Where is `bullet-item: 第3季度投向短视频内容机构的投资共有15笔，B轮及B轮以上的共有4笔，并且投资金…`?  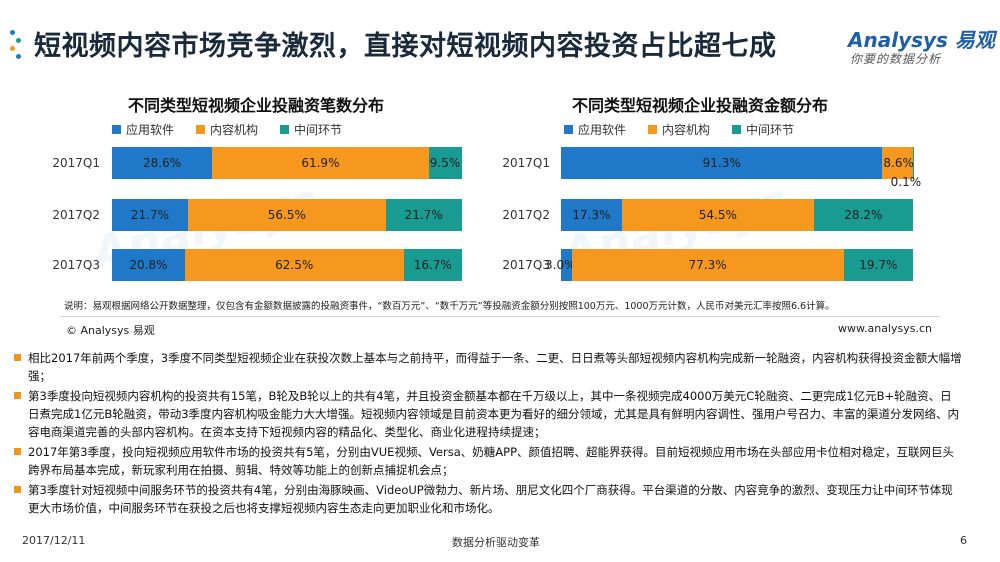
bullet-item: 第3季度投向短视频内容机构的投资共有15笔，B轮及B轮以上的共有4笔，并且投资金… is located at coordinates (487, 414).